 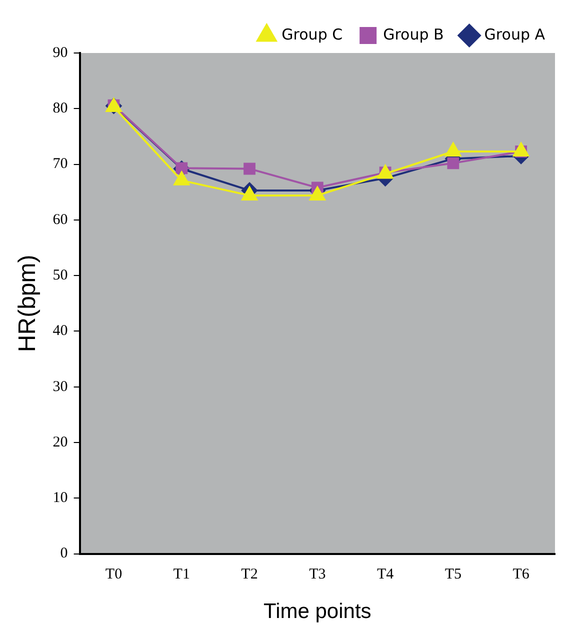 I want to click on y-tick-label: 80, so click(x=60, y=108).